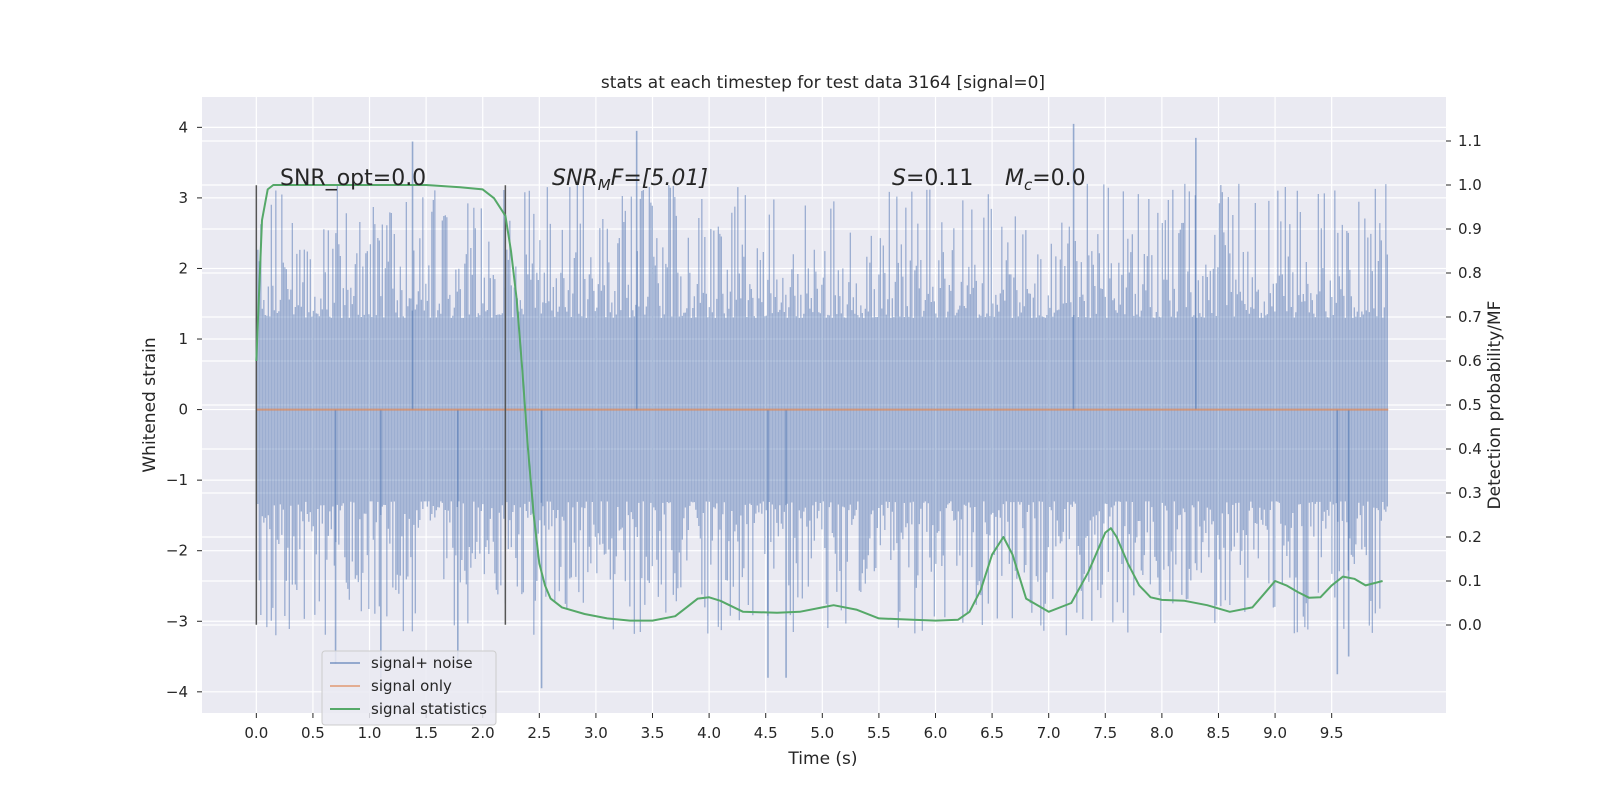 This screenshot has height=800, width=1600. I want to click on left-axis-label: Whitened strain, so click(150, 404).